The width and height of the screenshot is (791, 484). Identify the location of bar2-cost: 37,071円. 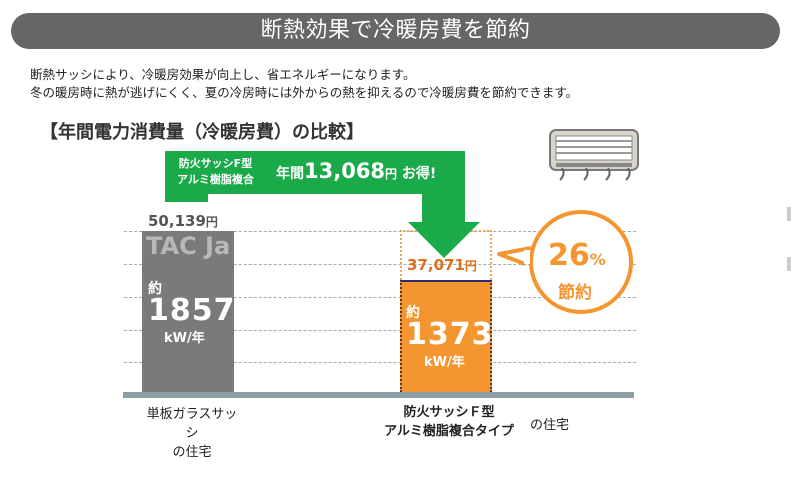
(442, 265).